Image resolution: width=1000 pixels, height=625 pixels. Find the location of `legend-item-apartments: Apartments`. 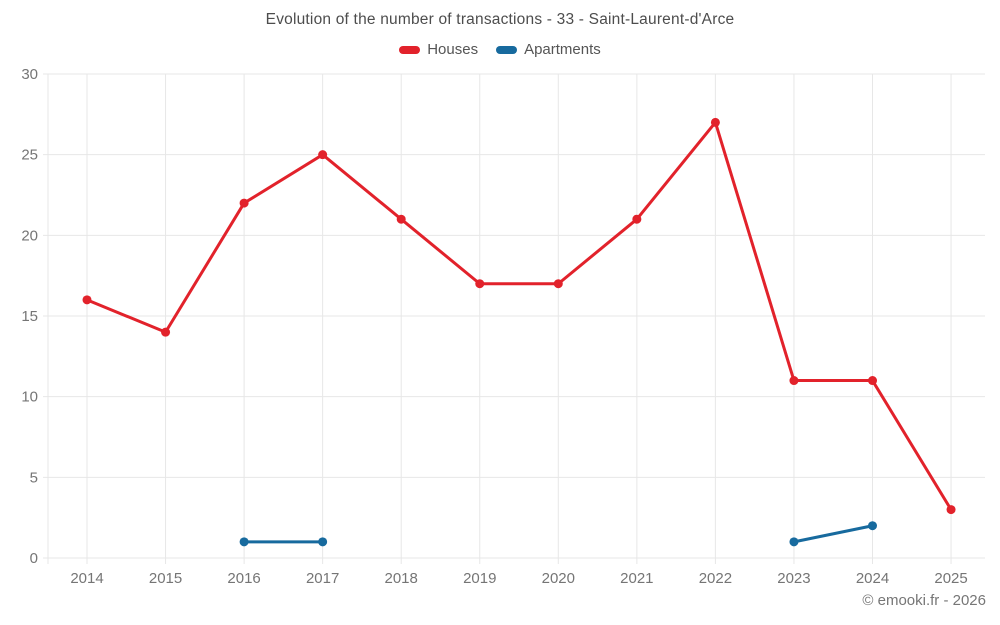

legend-item-apartments: Apartments is located at coordinates (548, 49).